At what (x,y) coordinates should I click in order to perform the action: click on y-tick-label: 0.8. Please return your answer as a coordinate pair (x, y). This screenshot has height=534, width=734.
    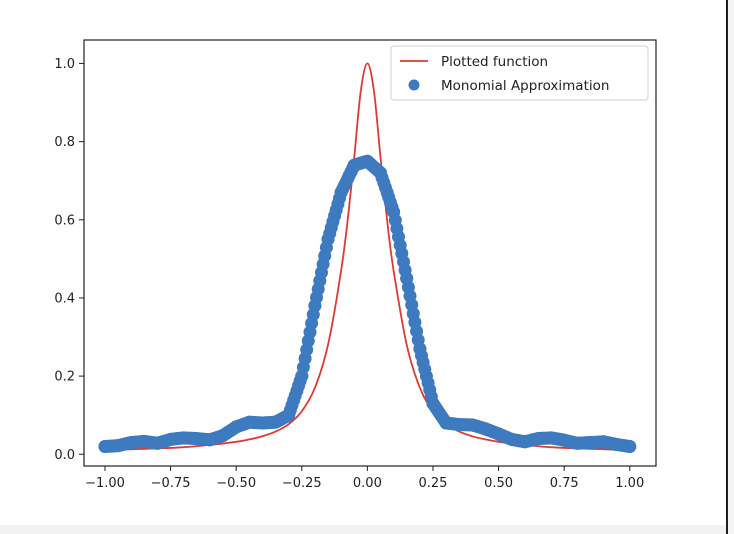
    Looking at the image, I should click on (64, 142).